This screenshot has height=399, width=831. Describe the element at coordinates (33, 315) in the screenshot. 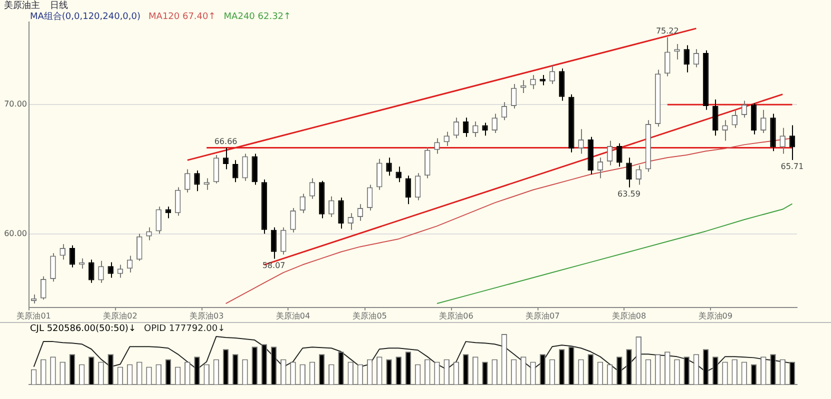

I see `x-tick-label: 美原油01` at that location.